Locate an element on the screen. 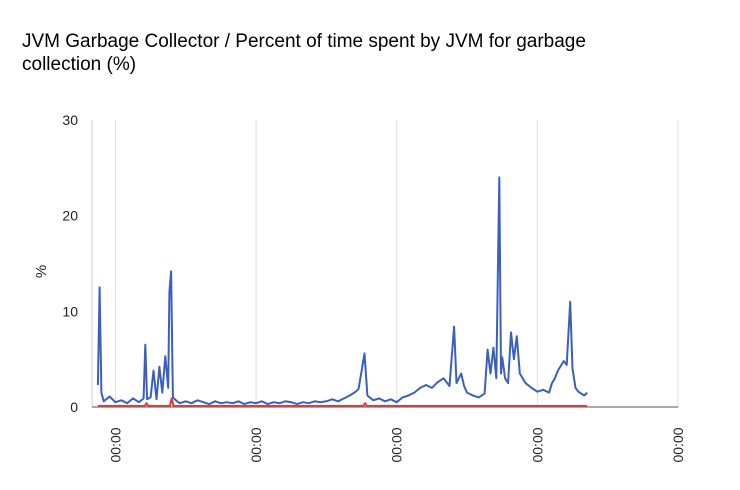 Image resolution: width=740 pixels, height=490 pixels. y-tick-label: 20 is located at coordinates (70, 216).